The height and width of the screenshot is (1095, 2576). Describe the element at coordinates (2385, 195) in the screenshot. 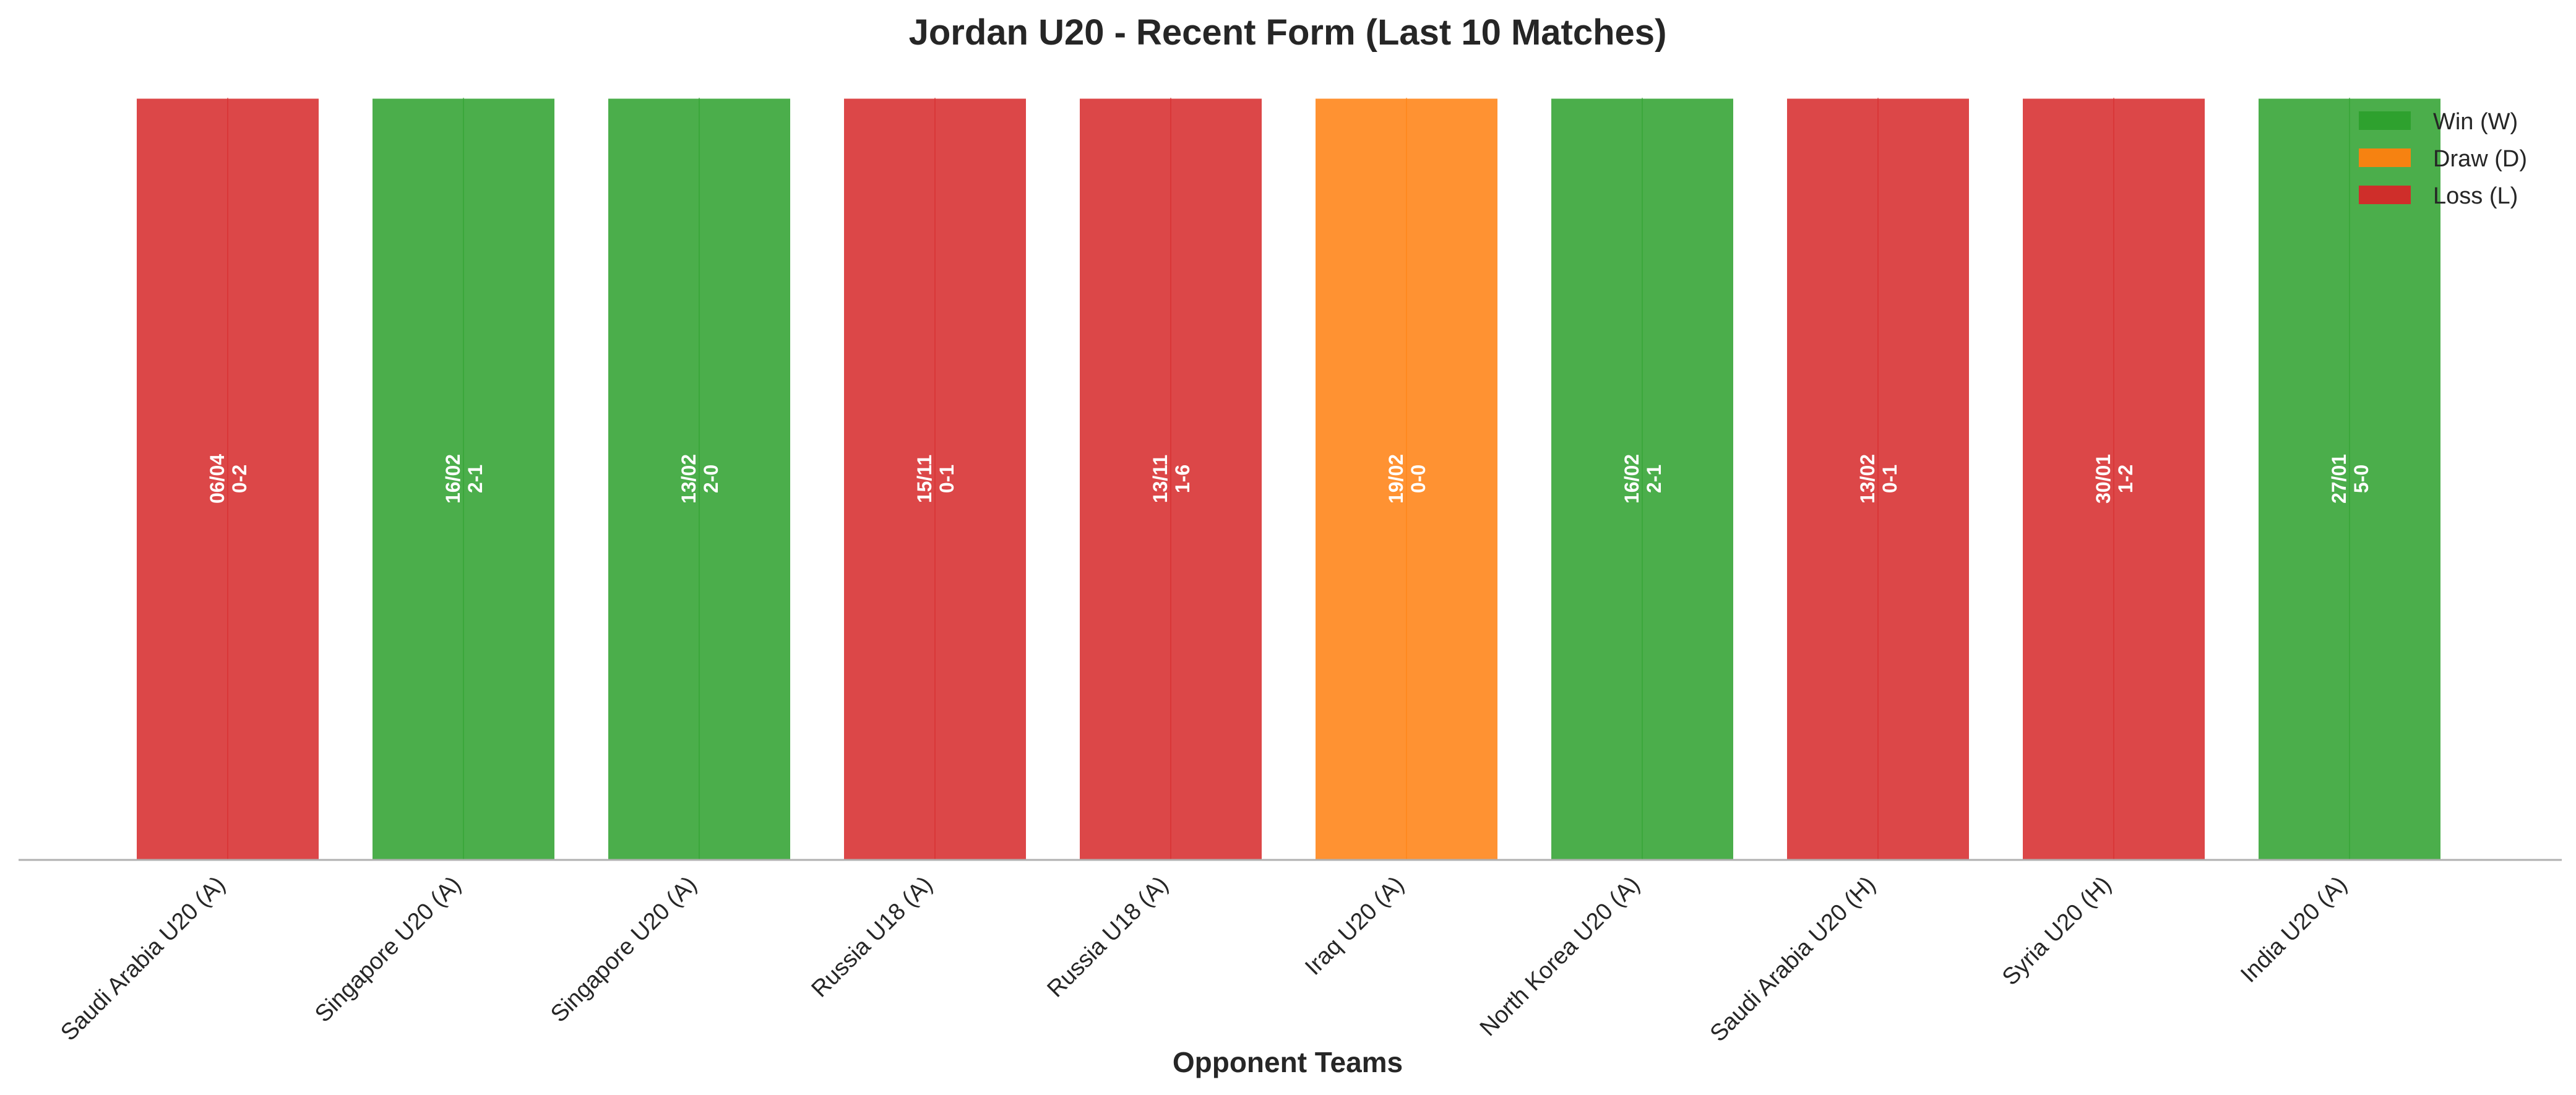

I see `legend-swatch-l` at that location.